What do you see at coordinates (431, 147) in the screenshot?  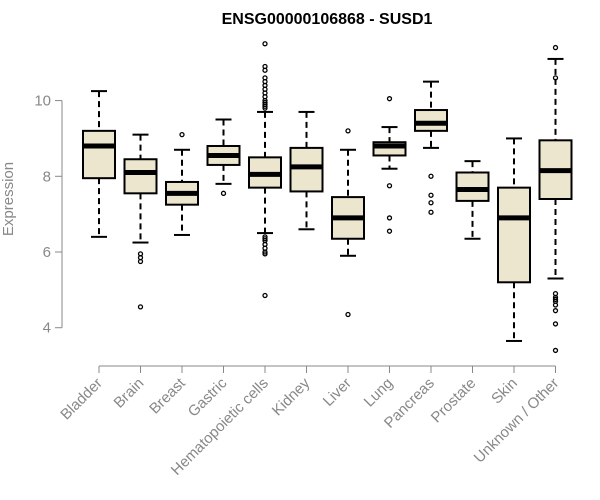 I see `box-pancreas` at bounding box center [431, 147].